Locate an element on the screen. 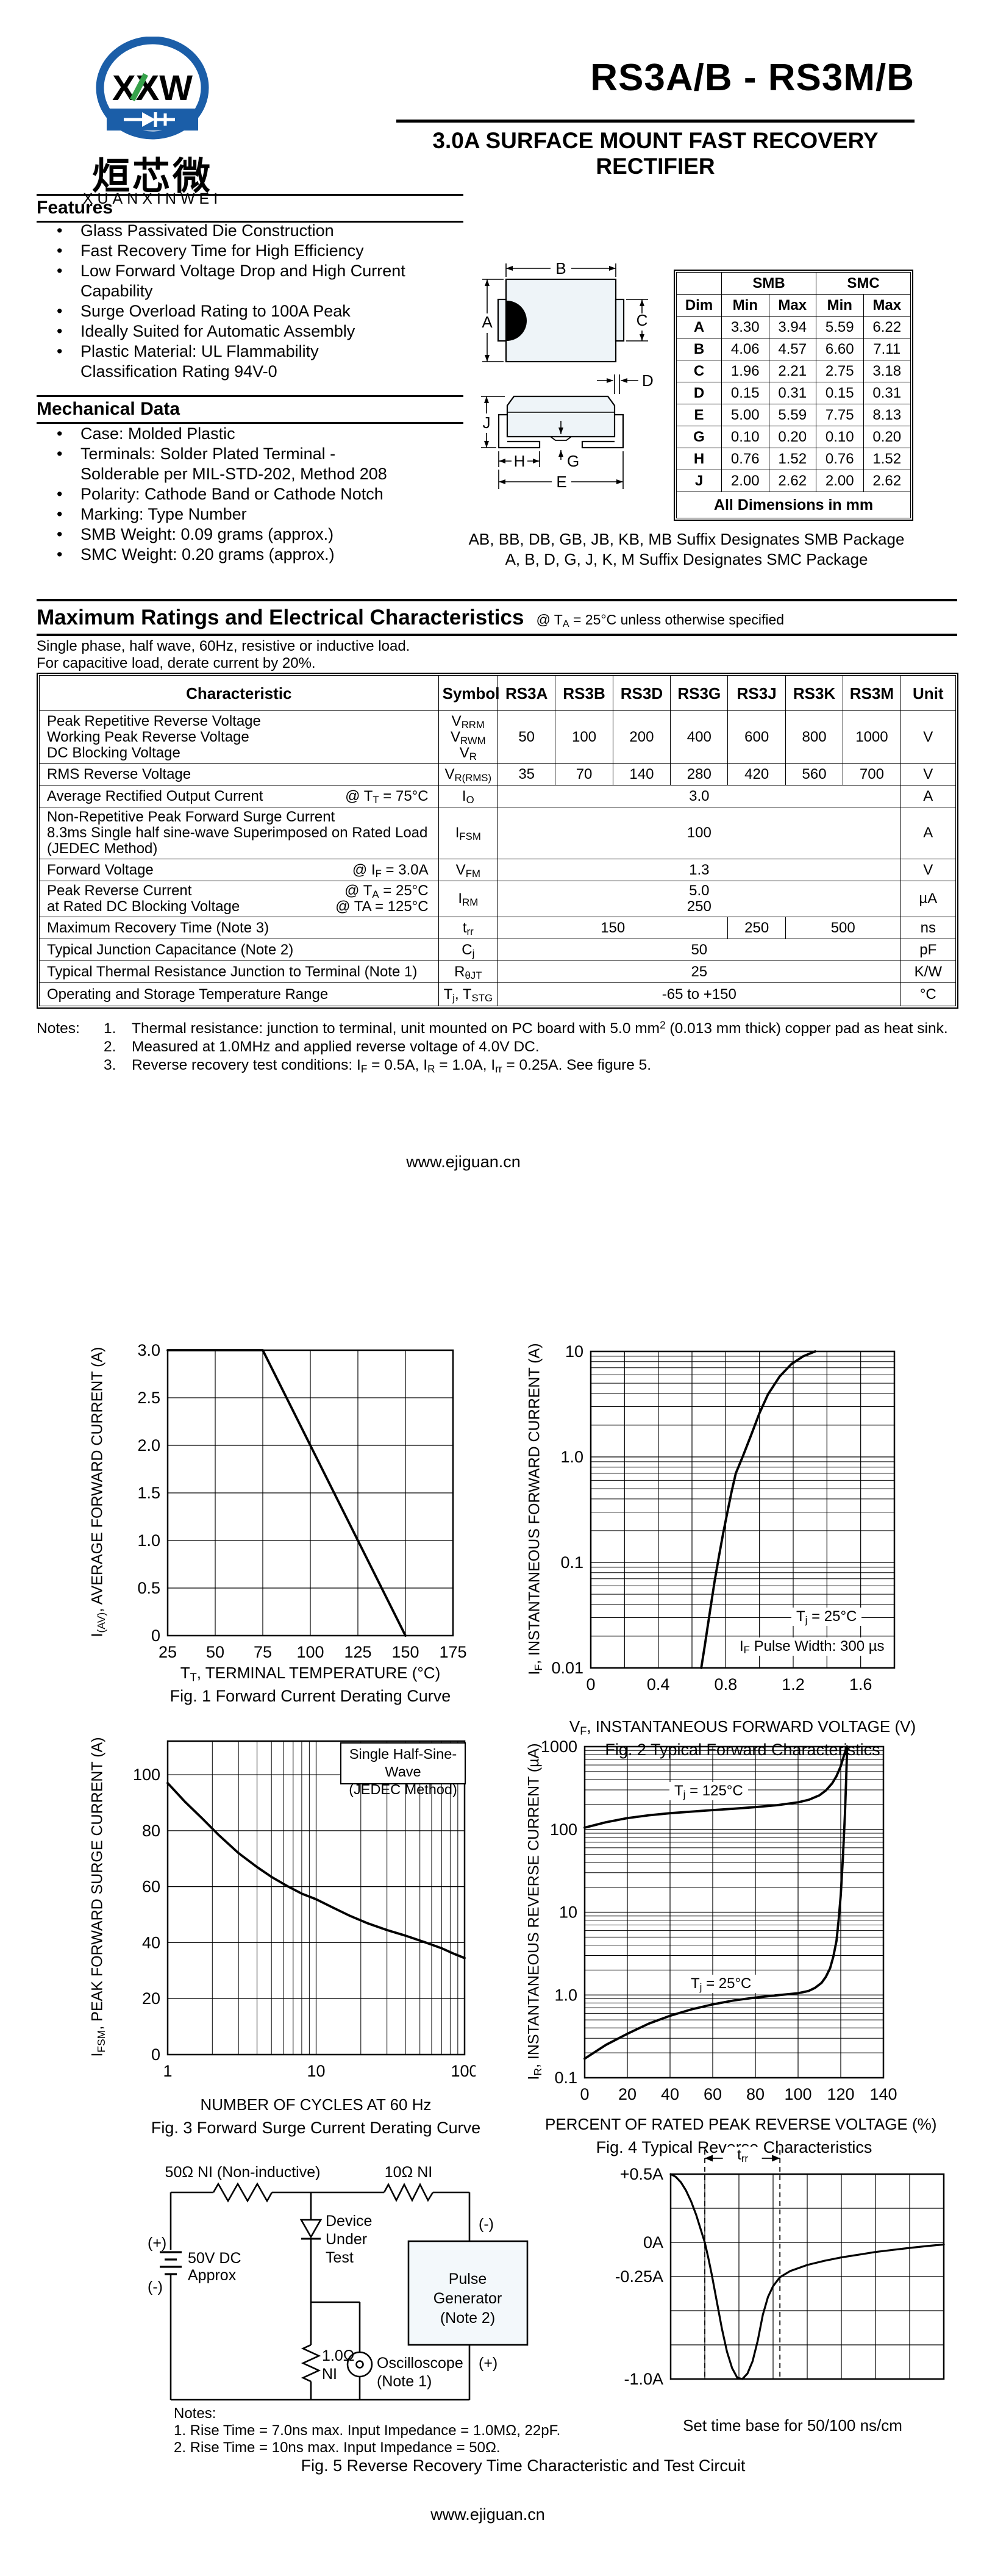 The height and width of the screenshot is (2576, 995). table-row: H 0.76 1.52 0.76 1.52 is located at coordinates (793, 459).